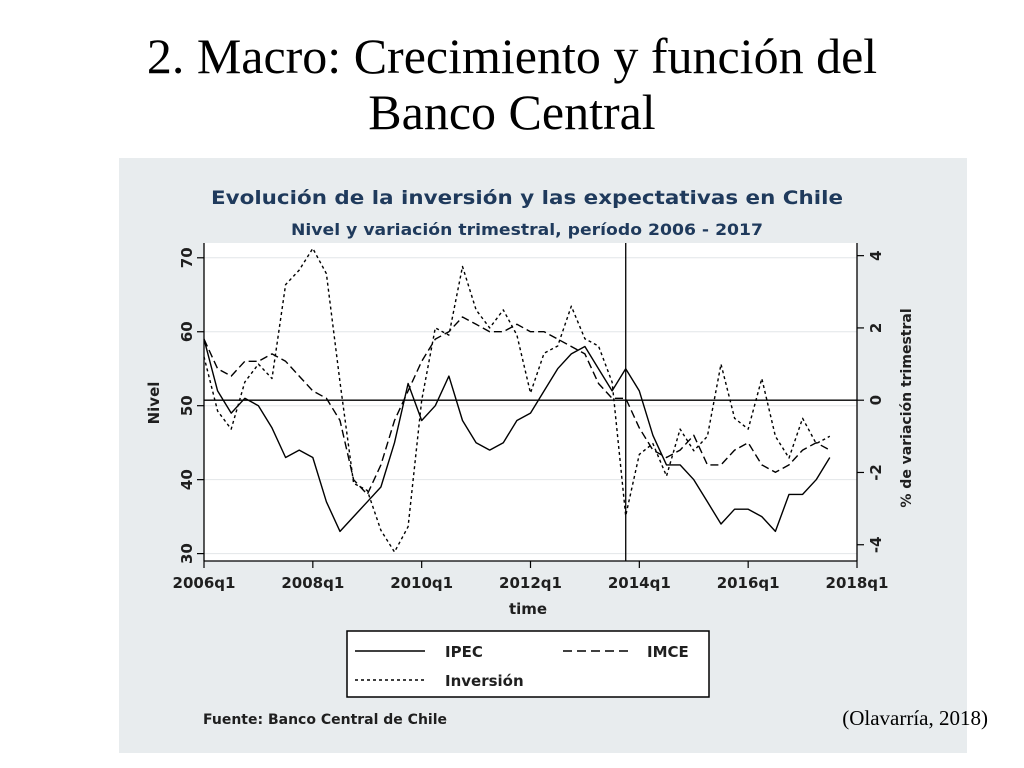  Describe the element at coordinates (512, 112) in the screenshot. I see `slide-title-line-2: Banco Central` at that location.